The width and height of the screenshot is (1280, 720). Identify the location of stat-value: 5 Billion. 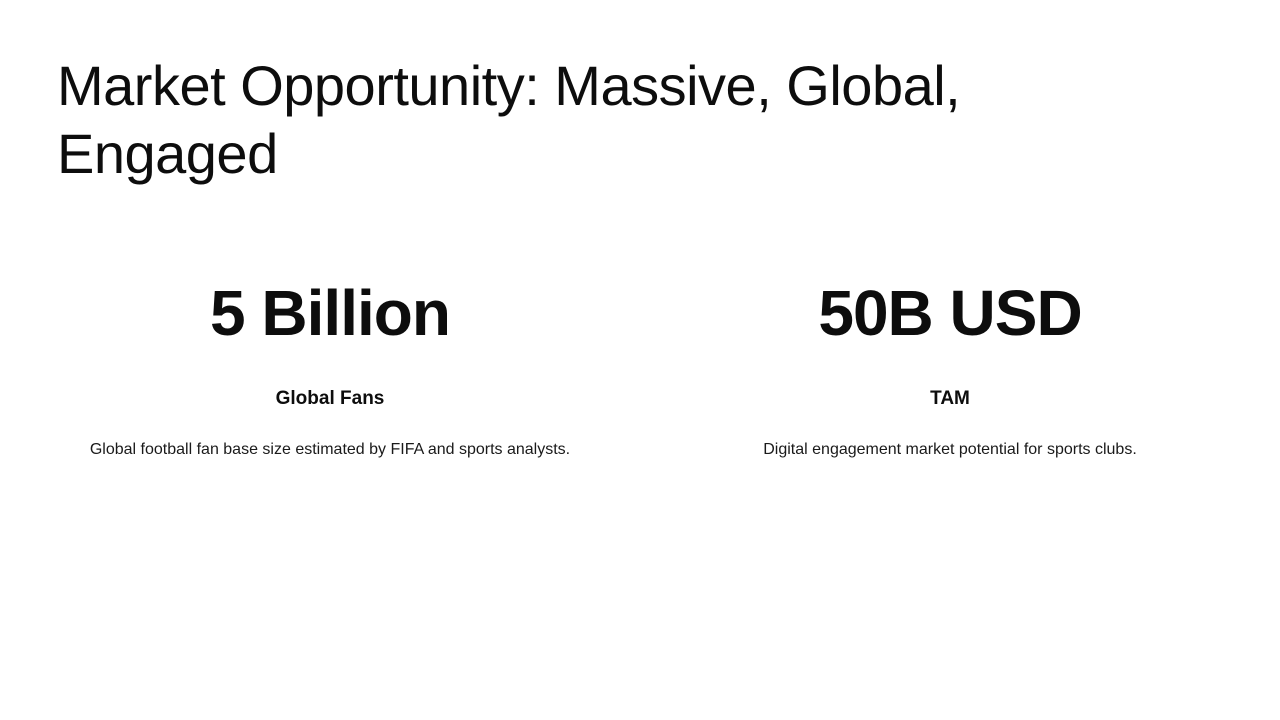
(330, 312).